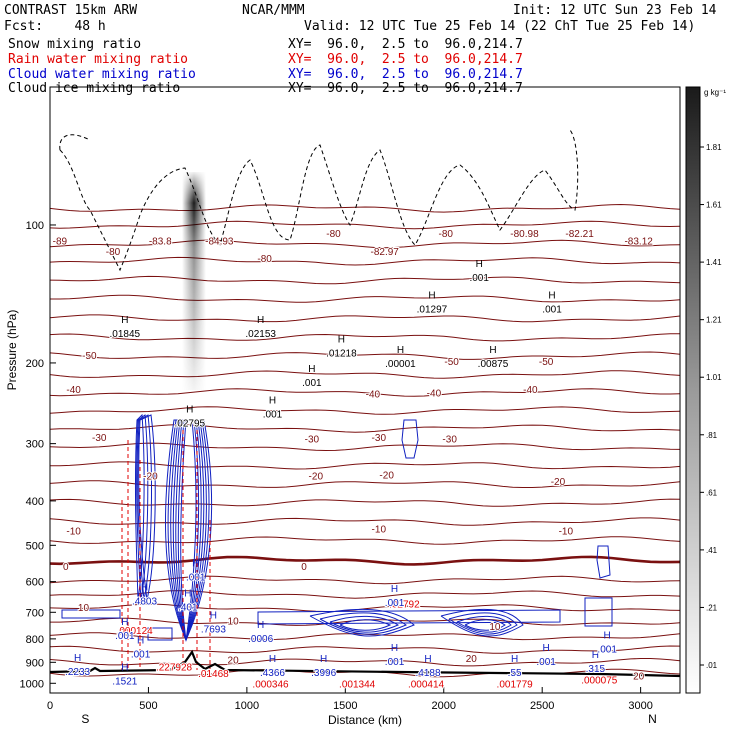 The image size is (740, 740). Describe the element at coordinates (234, 622) in the screenshot. I see `temperature-label: 10` at that location.